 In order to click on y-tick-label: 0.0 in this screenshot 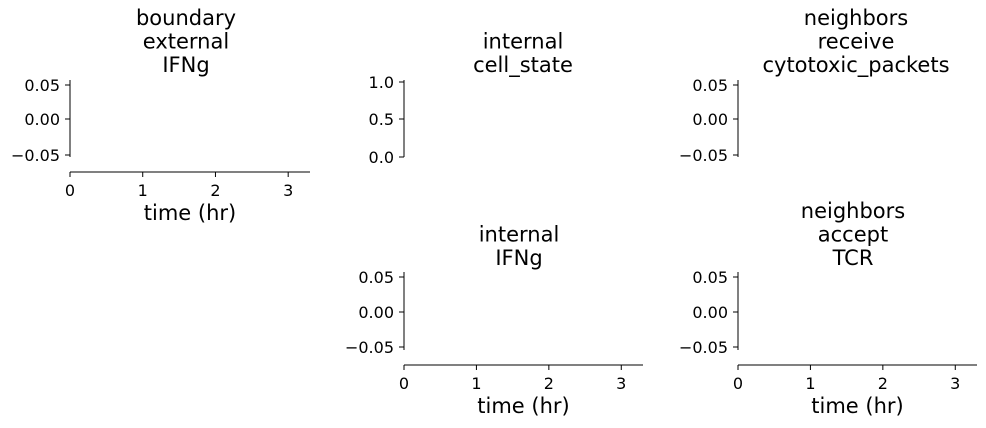, I will do `click(381, 157)`.